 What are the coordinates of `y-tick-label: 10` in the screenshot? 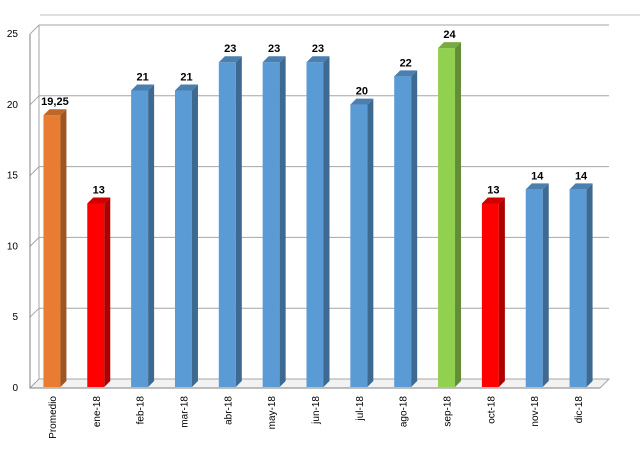 It's located at (13, 246).